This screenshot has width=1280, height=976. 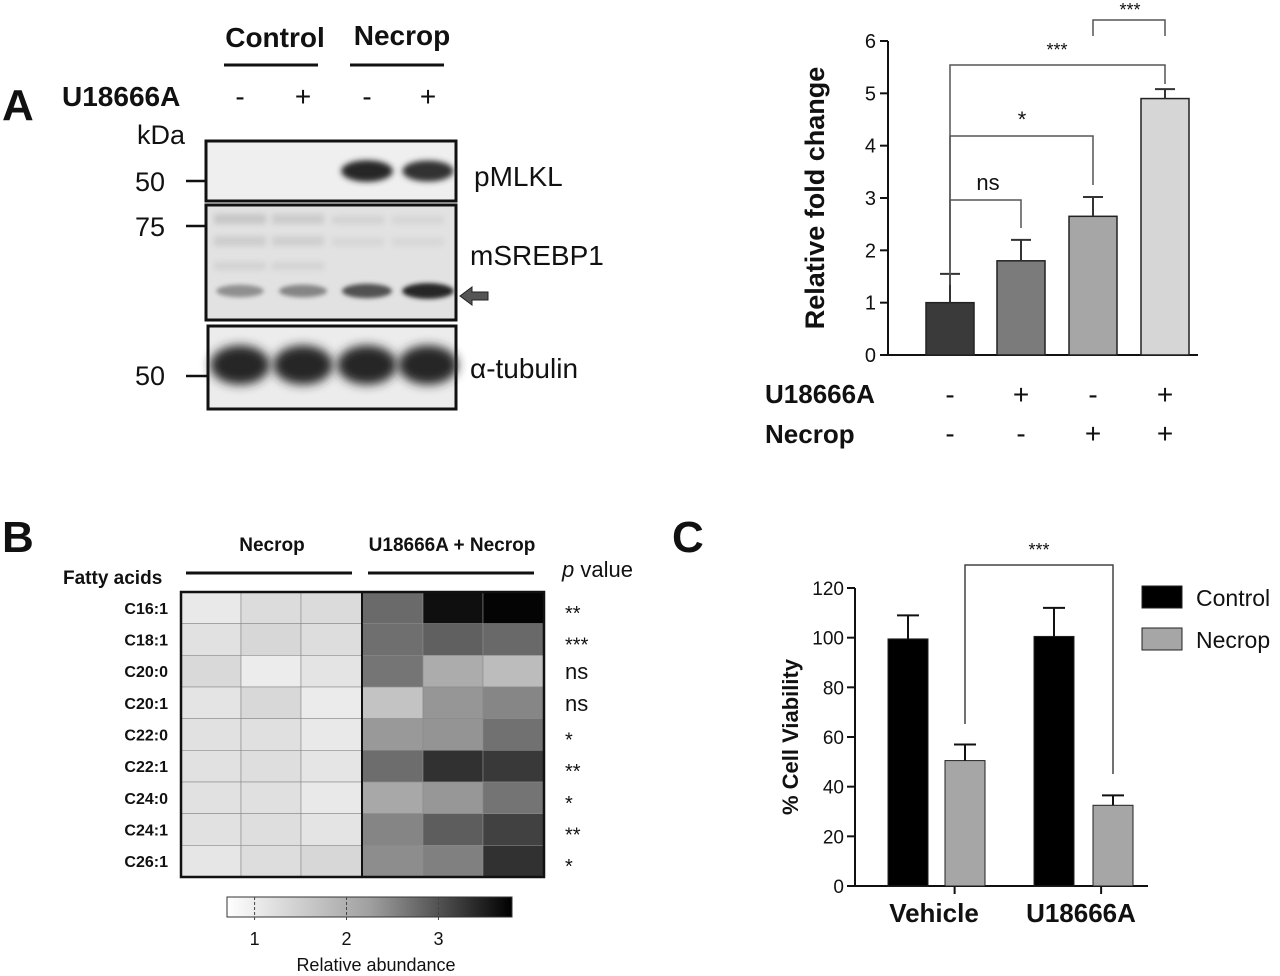 What do you see at coordinates (146, 767) in the screenshot?
I see `heatmap-row-label-6: C22:1` at bounding box center [146, 767].